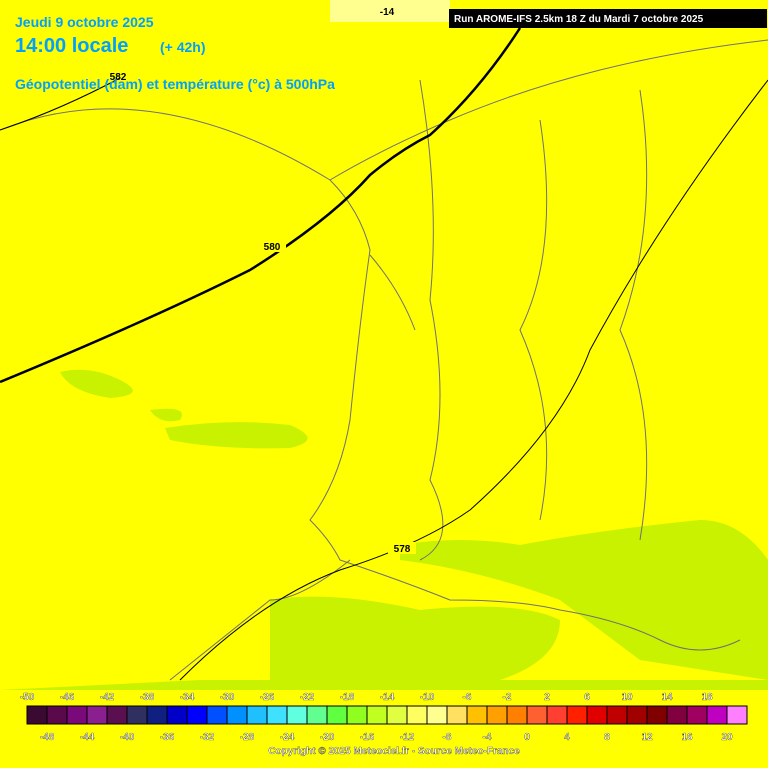 This screenshot has height=773, width=768. What do you see at coordinates (267, 697) in the screenshot?
I see `legend-label: -26` at bounding box center [267, 697].